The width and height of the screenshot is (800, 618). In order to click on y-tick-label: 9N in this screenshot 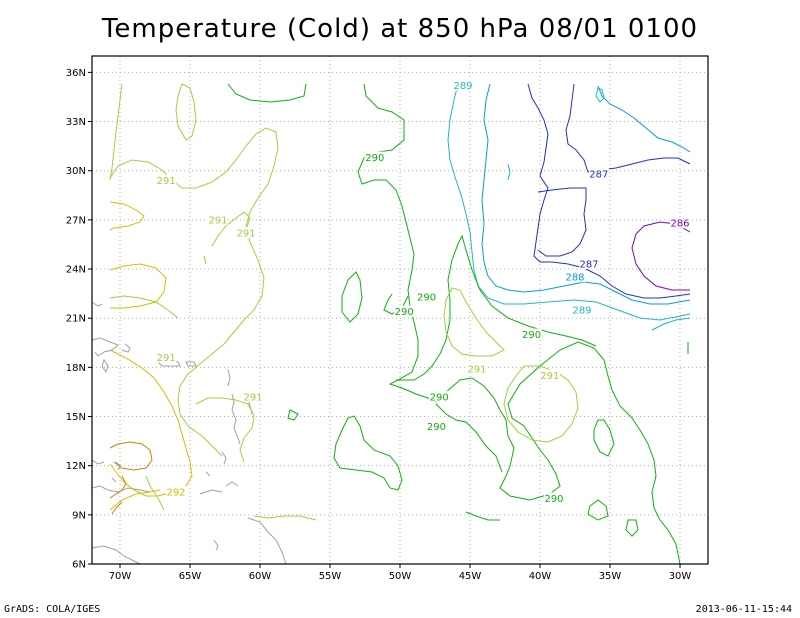, I will do `click(79, 515)`.